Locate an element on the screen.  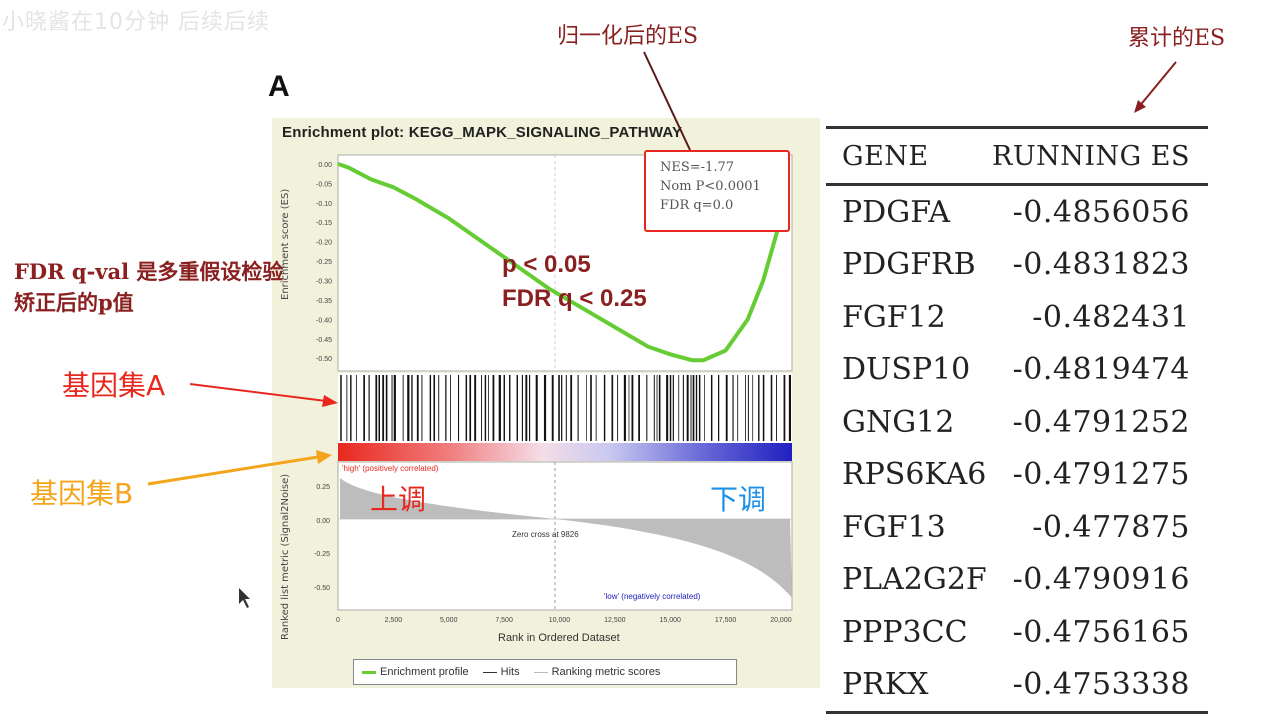
legend-profile-label: Enrichment profile is located at coordinates (424, 672).